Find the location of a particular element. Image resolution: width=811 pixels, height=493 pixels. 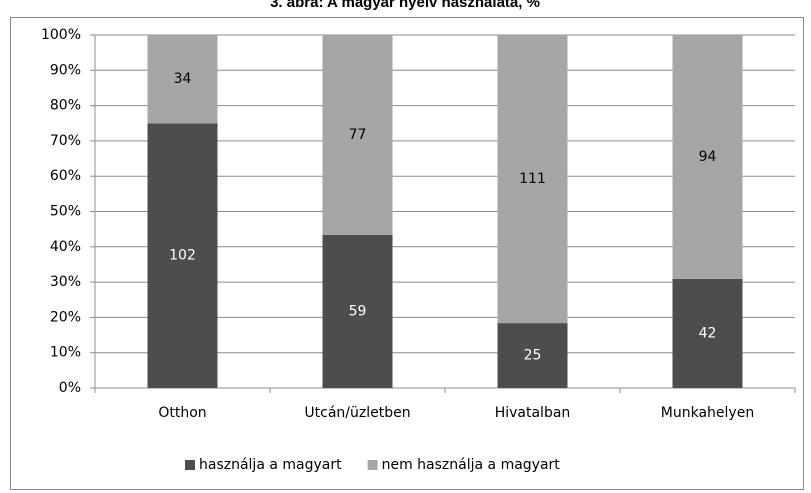

y-tick-label: 20% is located at coordinates (65, 317).